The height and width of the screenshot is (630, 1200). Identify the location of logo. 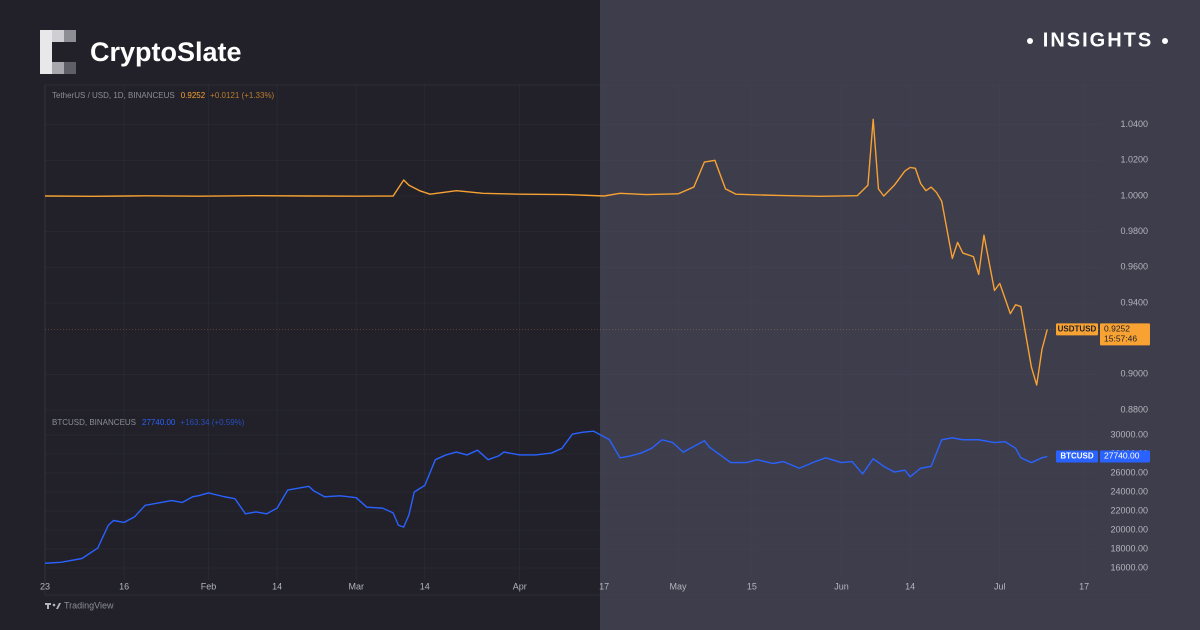
(58, 52).